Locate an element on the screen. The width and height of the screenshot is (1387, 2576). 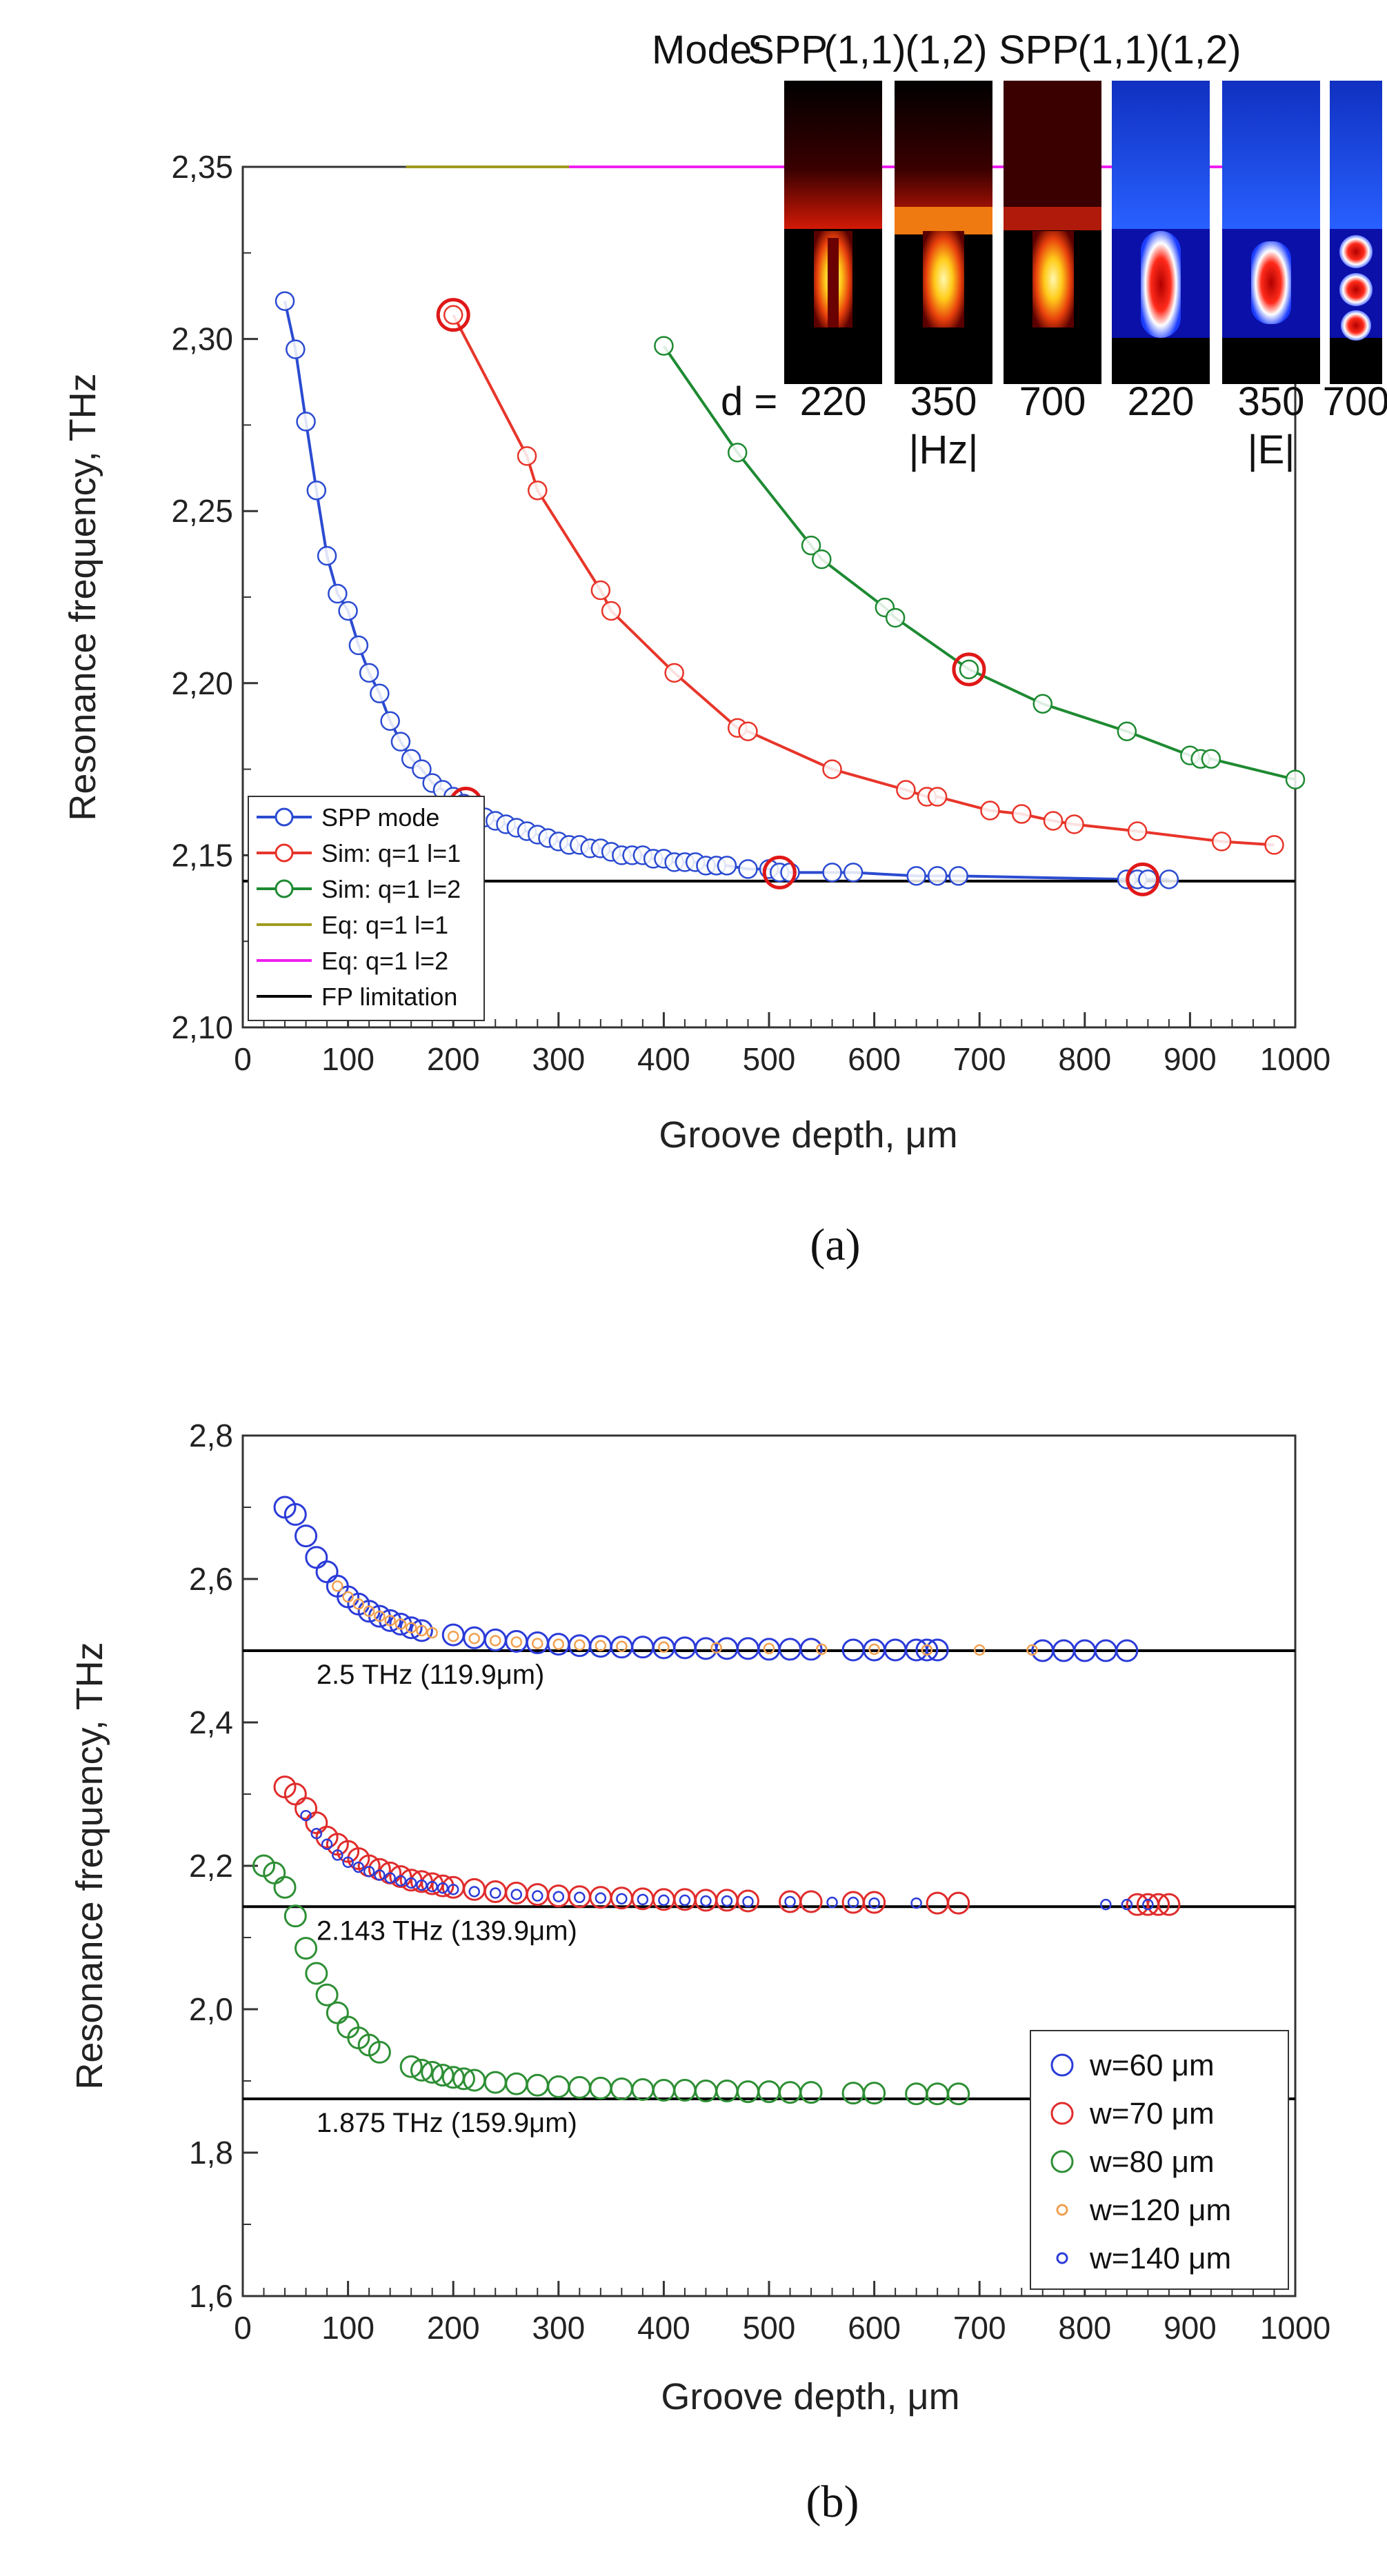
inset-field-label-e: |E| is located at coordinates (1271, 449).